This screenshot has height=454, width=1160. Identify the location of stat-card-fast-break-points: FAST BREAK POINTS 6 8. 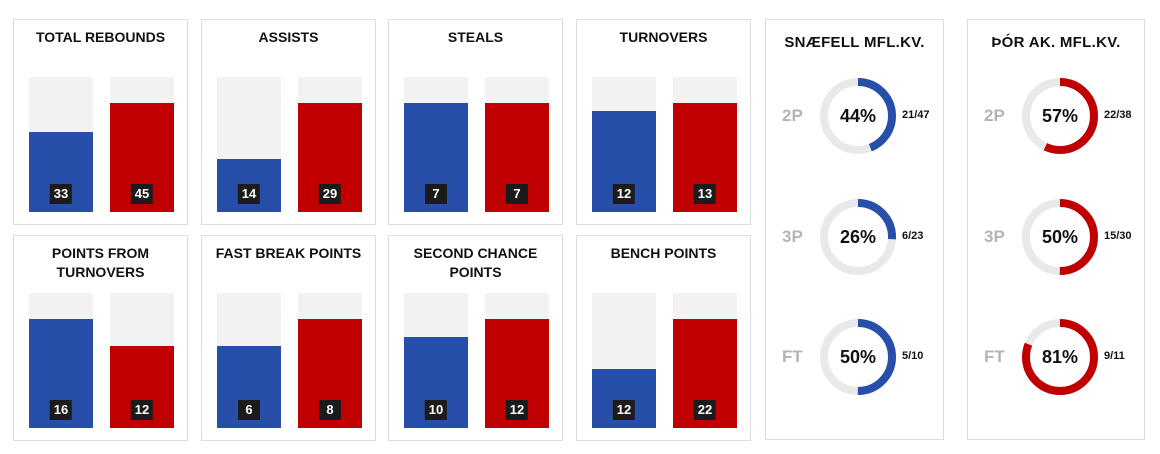
(288, 338).